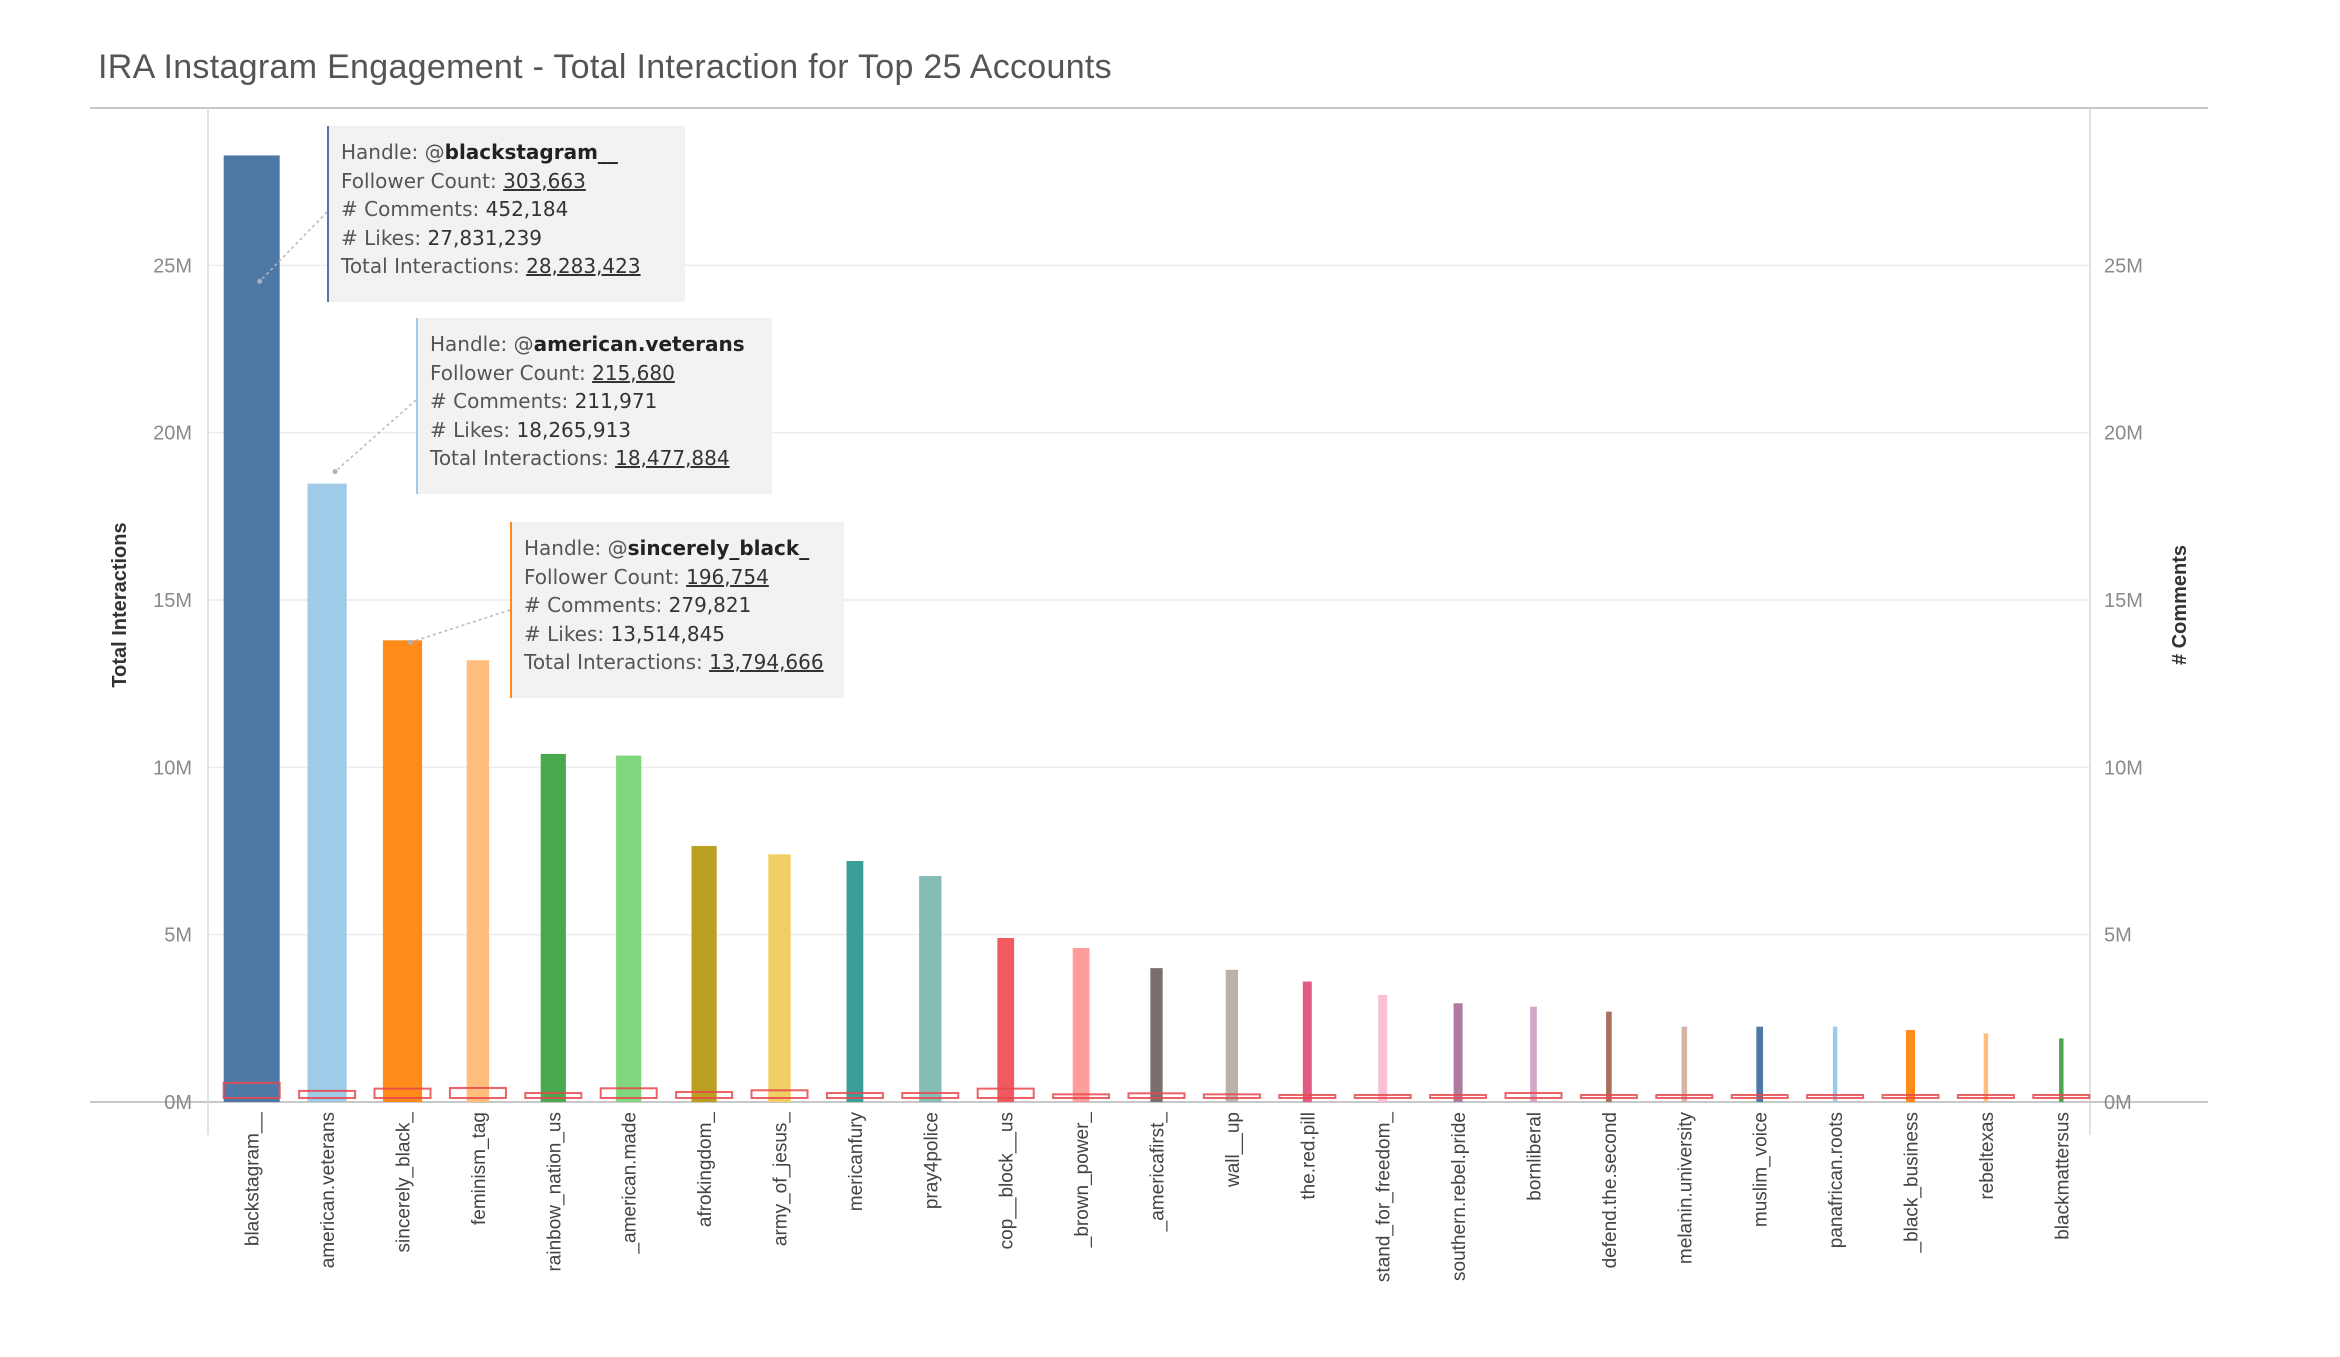 The height and width of the screenshot is (1357, 2340). Describe the element at coordinates (1533, 1054) in the screenshot. I see `bar-bornliberal` at that location.